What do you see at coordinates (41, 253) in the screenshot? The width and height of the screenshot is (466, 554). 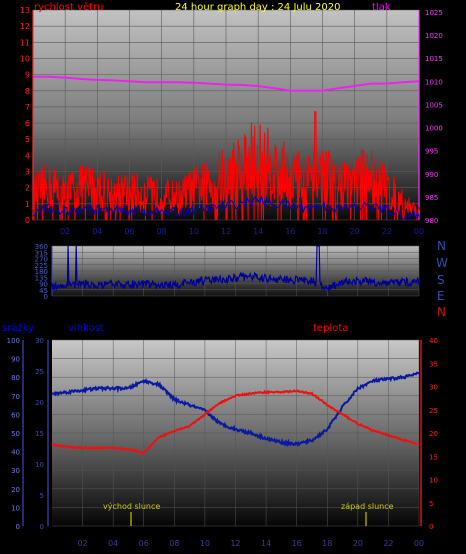 I see `mid-tick-label: 315` at bounding box center [41, 253].